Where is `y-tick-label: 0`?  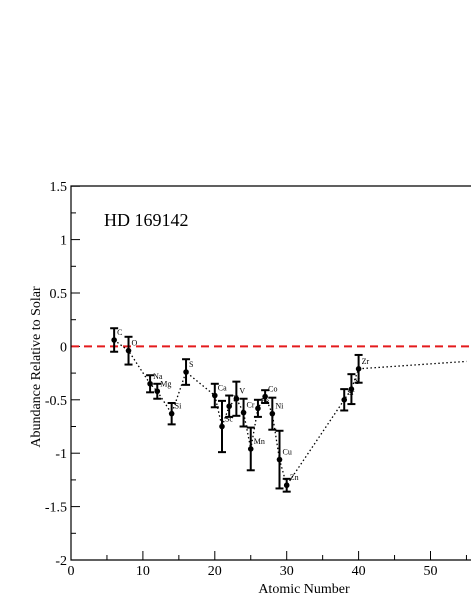 y-tick-label: 0 is located at coordinates (63, 347).